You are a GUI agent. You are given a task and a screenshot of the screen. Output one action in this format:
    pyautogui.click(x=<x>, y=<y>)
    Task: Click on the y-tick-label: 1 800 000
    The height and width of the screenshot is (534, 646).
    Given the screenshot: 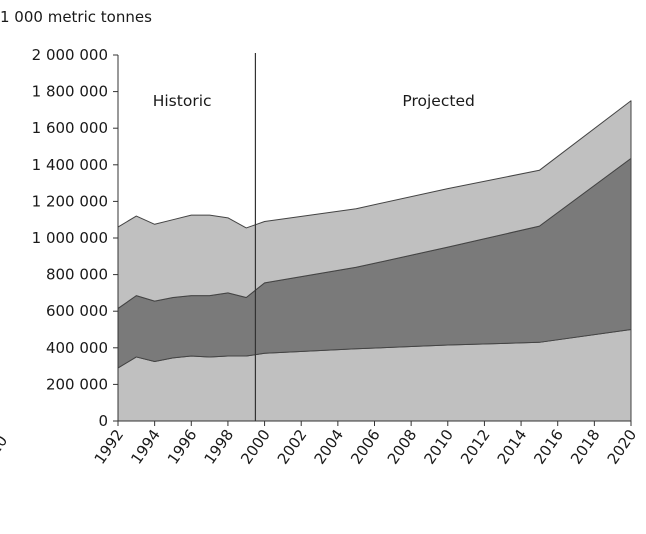 What is the action you would take?
    pyautogui.click(x=70, y=92)
    